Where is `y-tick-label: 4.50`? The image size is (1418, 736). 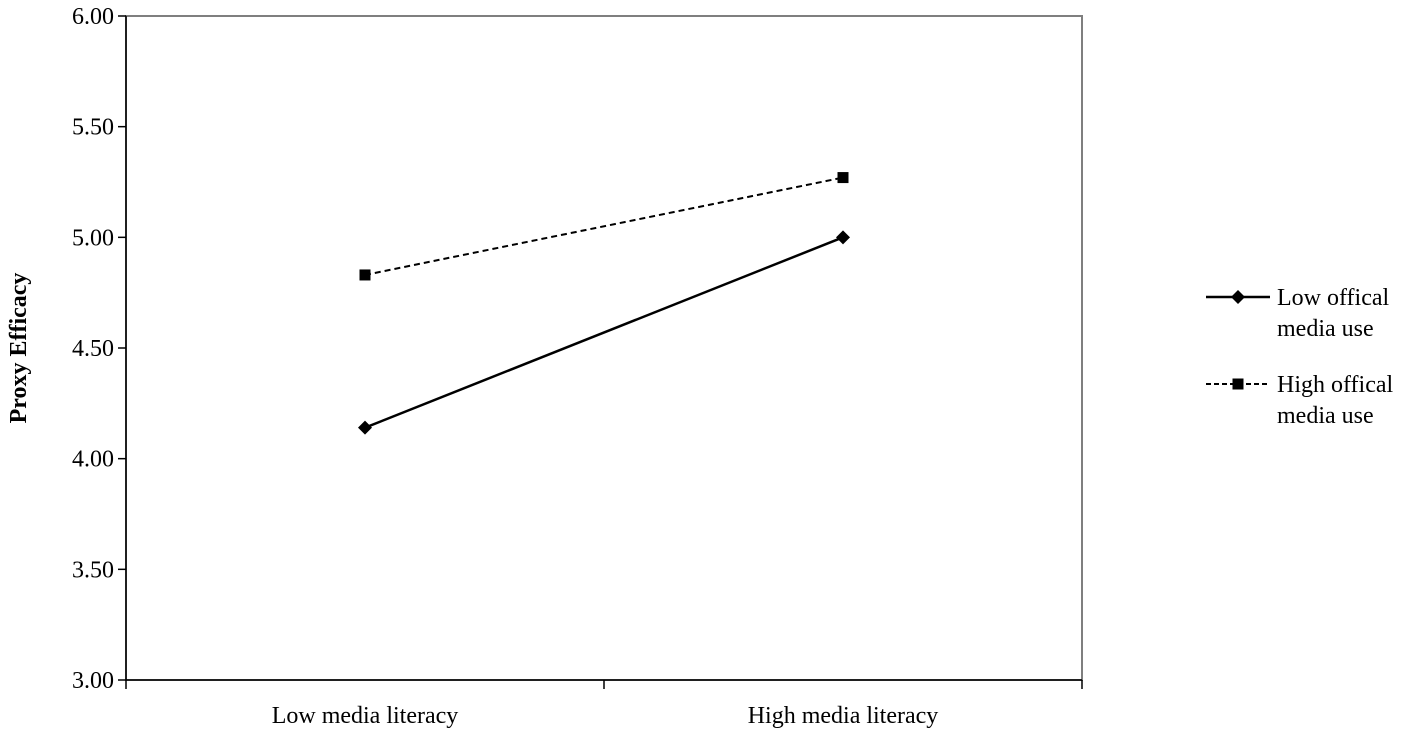
y-tick-label: 4.50 is located at coordinates (93, 349).